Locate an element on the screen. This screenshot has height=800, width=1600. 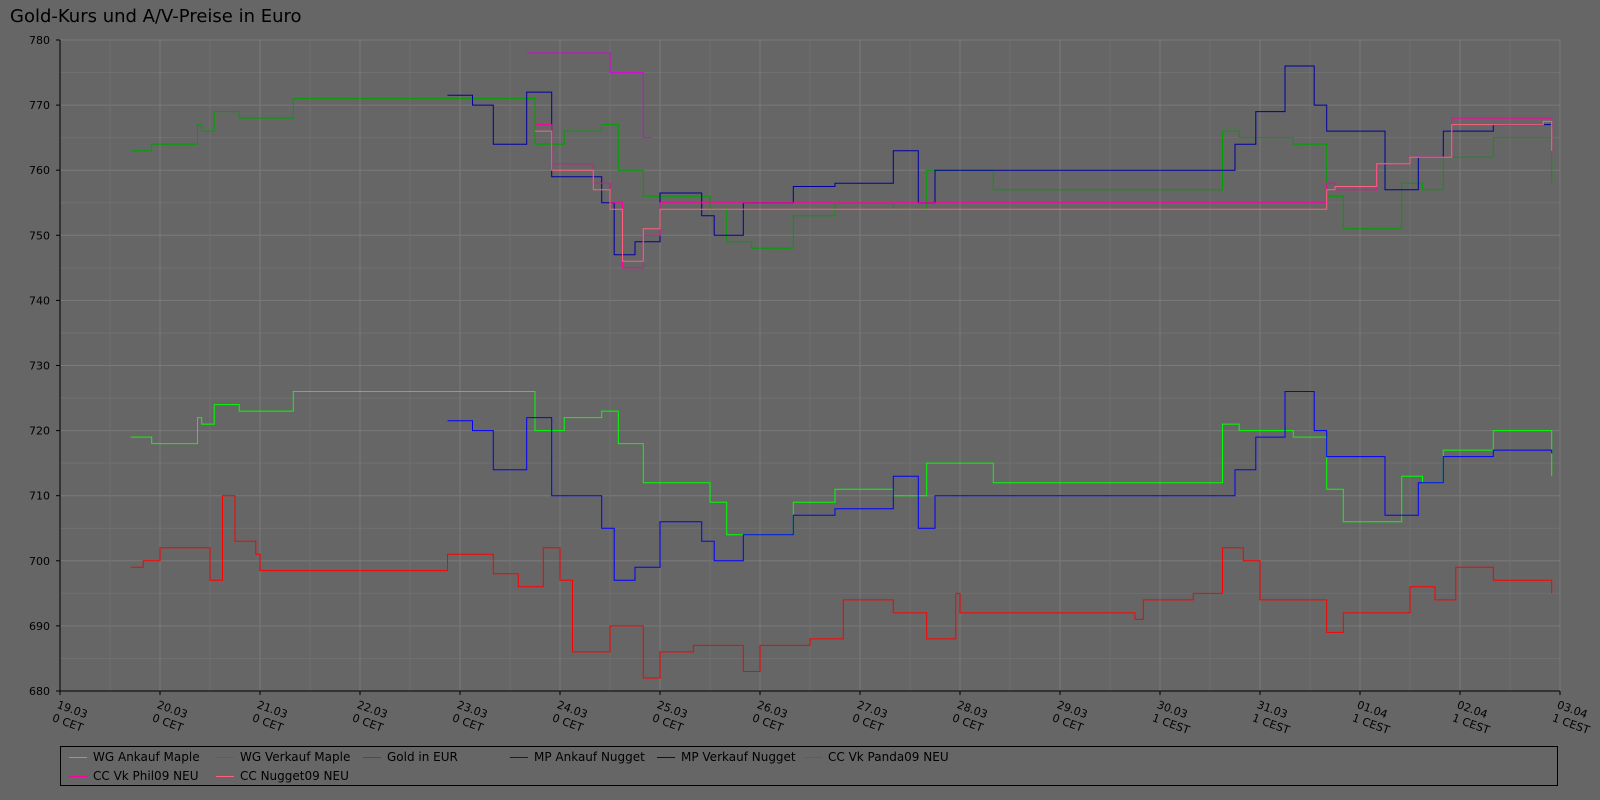
legend-entry: CC Vk Panda09 NEU is located at coordinates (876, 757).